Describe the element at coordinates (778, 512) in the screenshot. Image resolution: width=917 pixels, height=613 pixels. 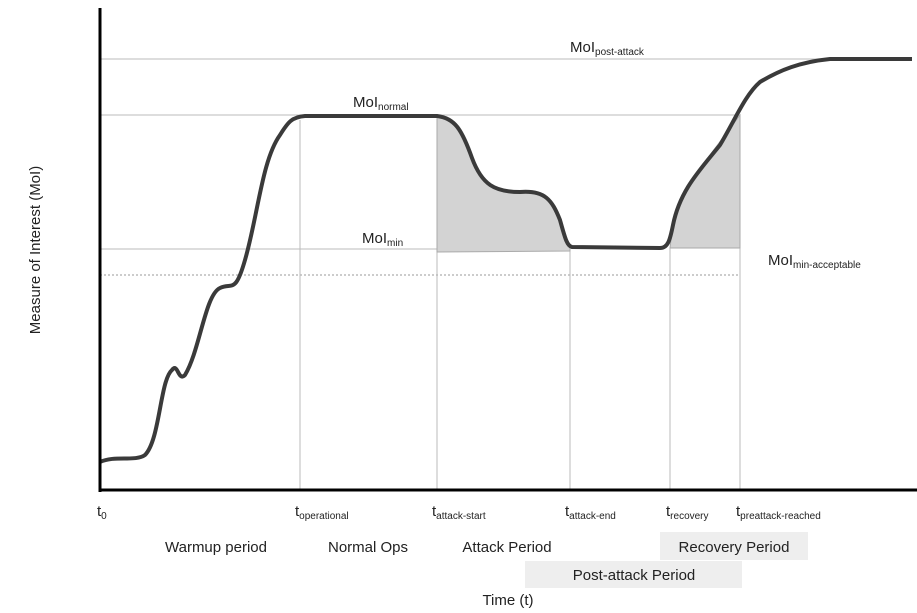
I see `time-label: tpreattack-reached` at that location.